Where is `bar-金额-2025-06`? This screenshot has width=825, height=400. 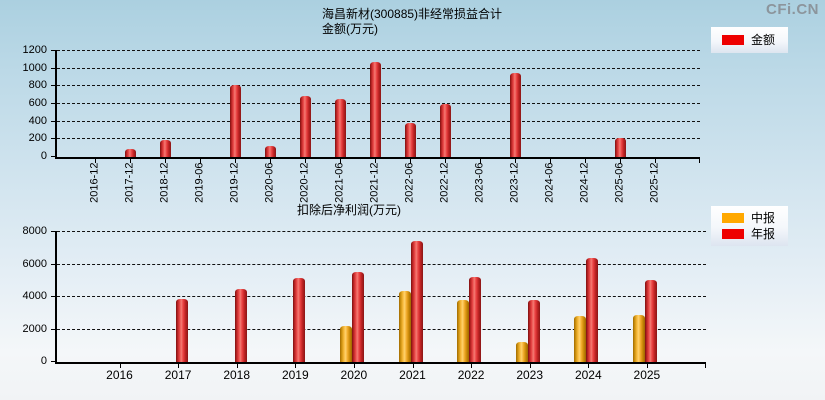 bar-金额-2025-06 is located at coordinates (620, 147).